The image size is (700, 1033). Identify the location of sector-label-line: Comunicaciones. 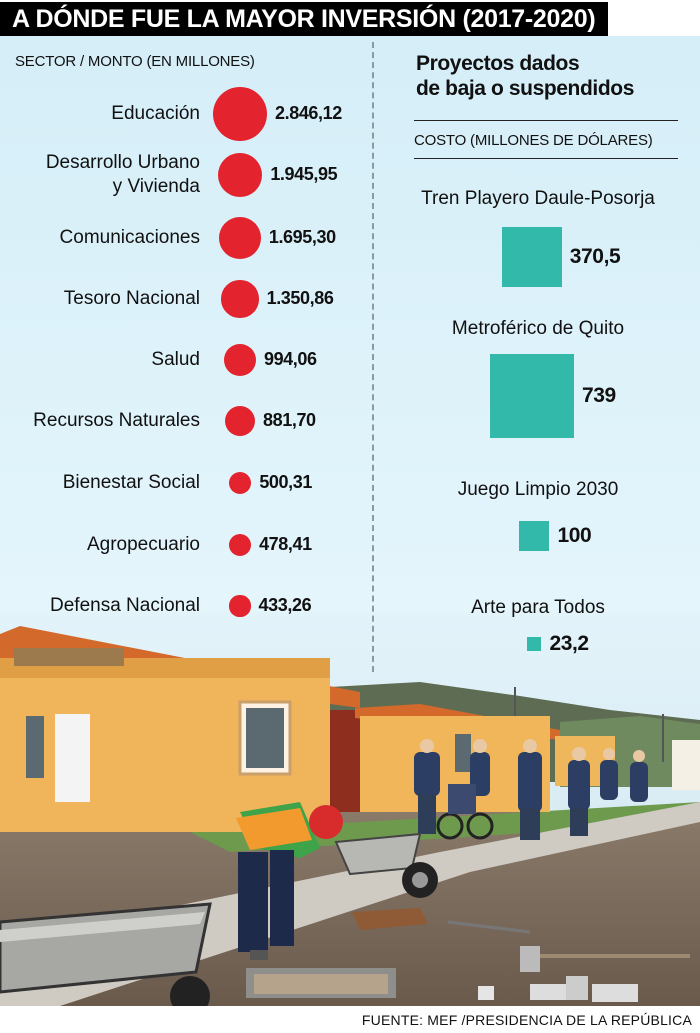
(129, 237).